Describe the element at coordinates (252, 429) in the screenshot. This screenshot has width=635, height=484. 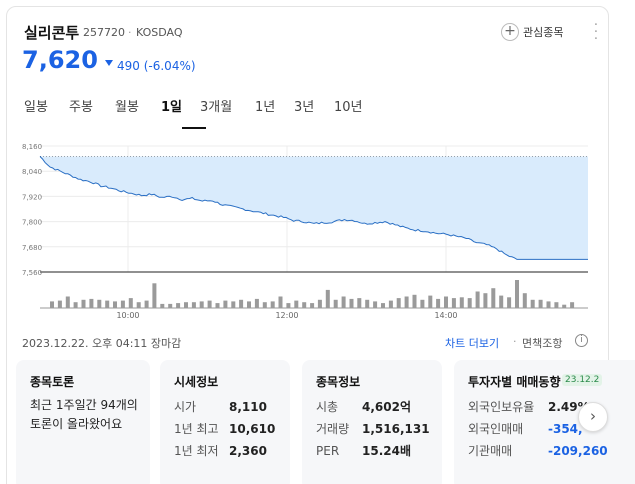
I see `kv-value: 10,610` at that location.